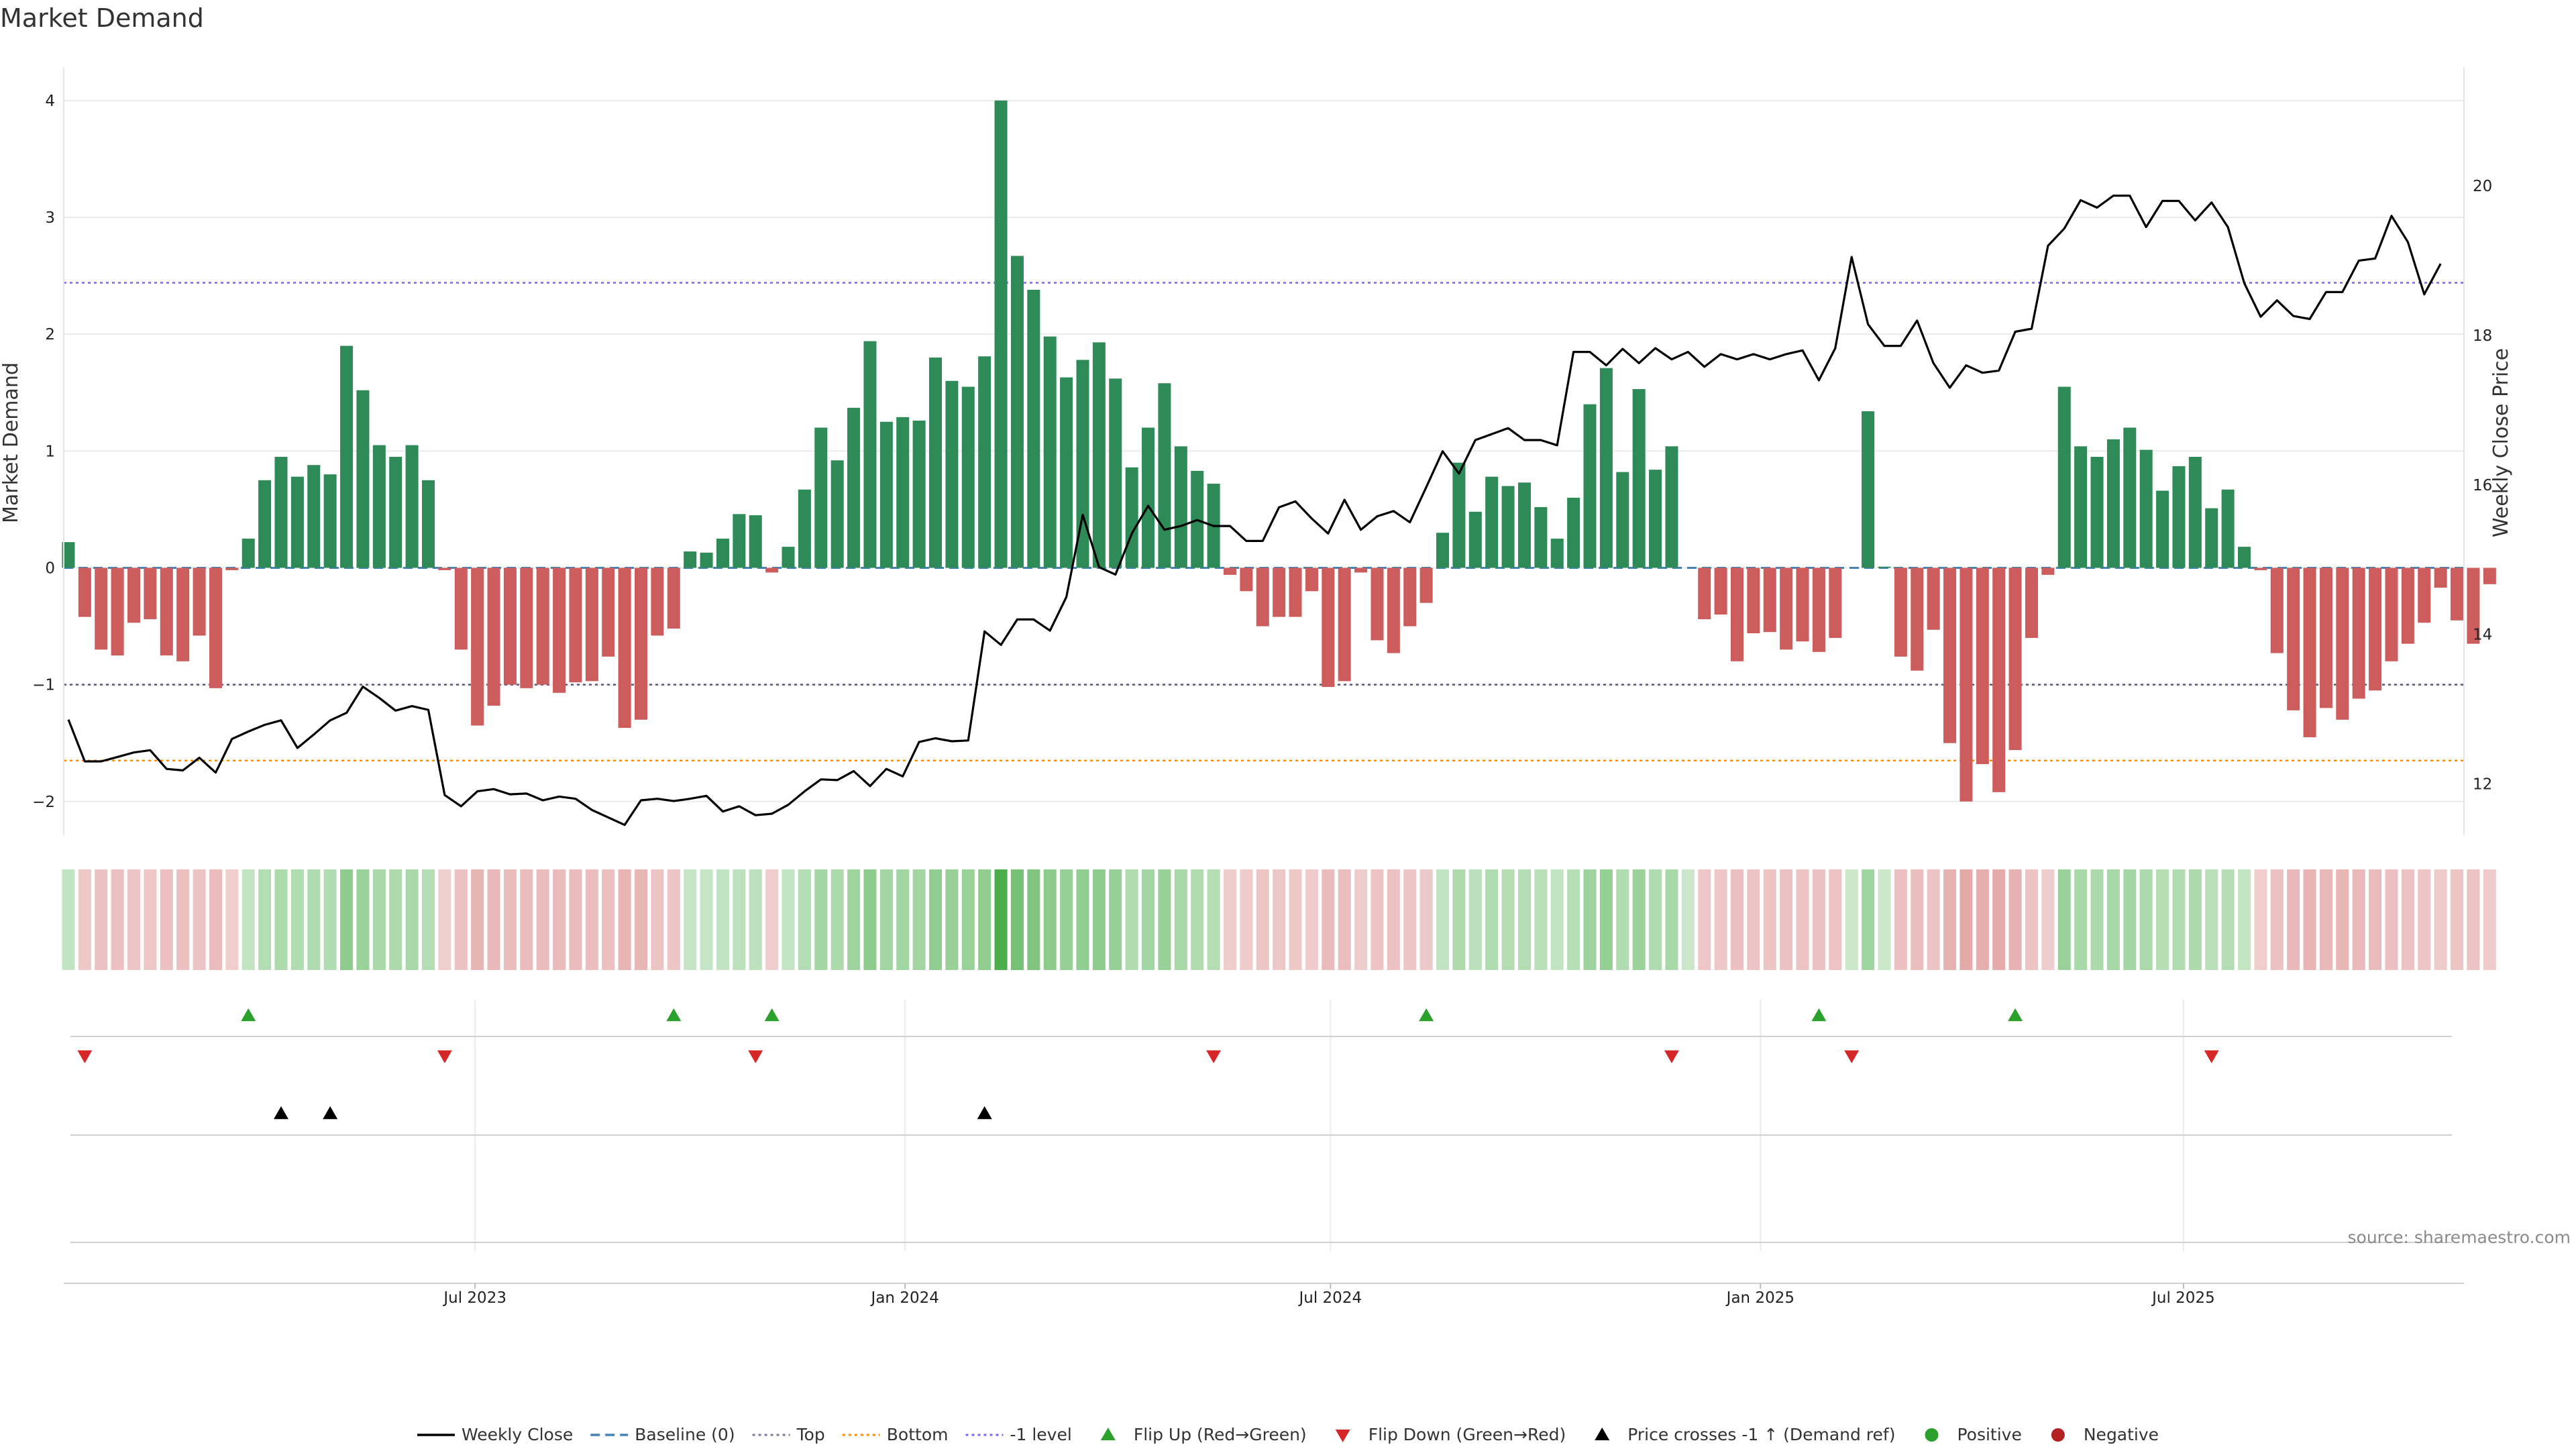 This screenshot has height=1449, width=2576. What do you see at coordinates (1148, 1064) in the screenshot?
I see `signal-markers` at bounding box center [1148, 1064].